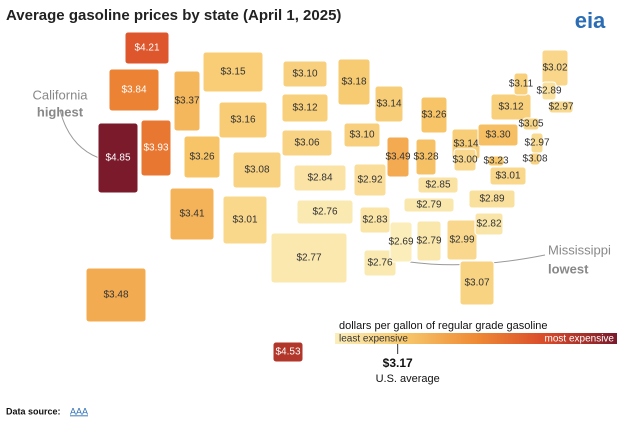 This screenshot has width=625, height=421. I want to click on legend-high: most expensive, so click(580, 339).